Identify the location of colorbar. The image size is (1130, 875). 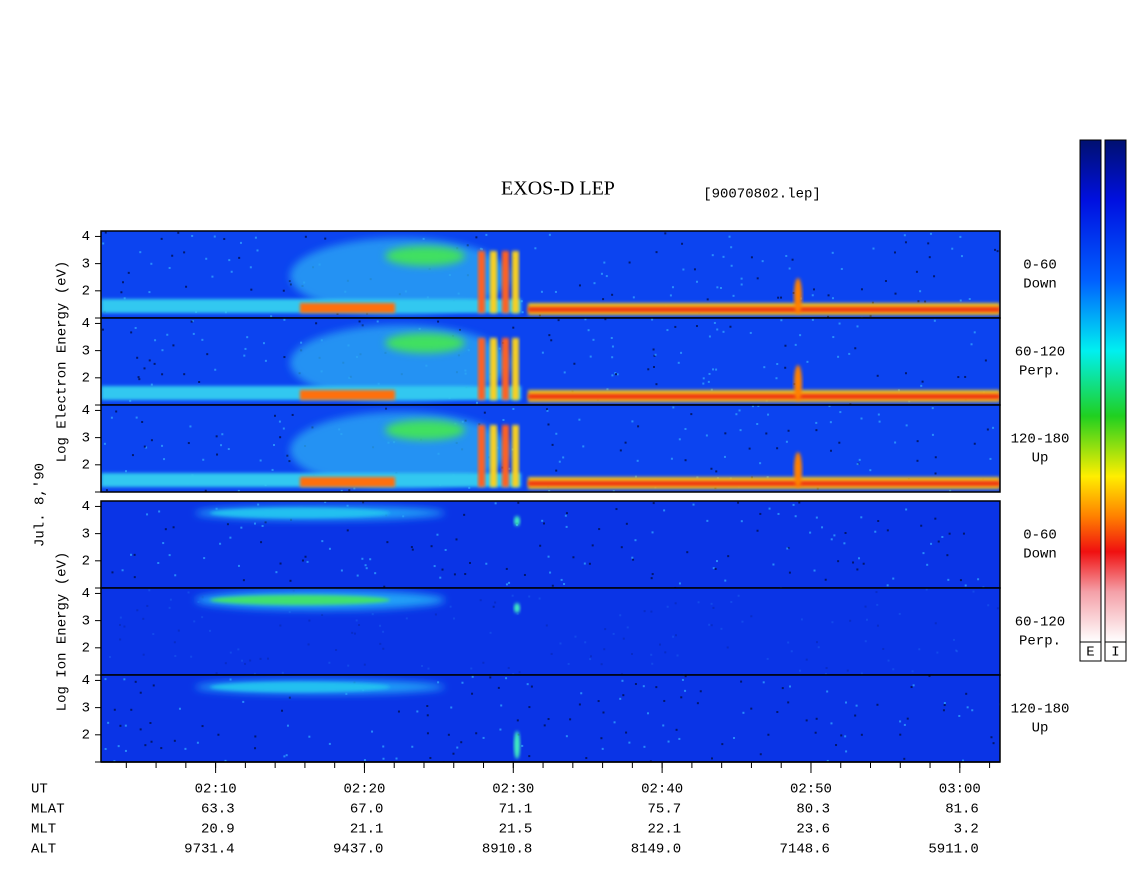
(1090, 391).